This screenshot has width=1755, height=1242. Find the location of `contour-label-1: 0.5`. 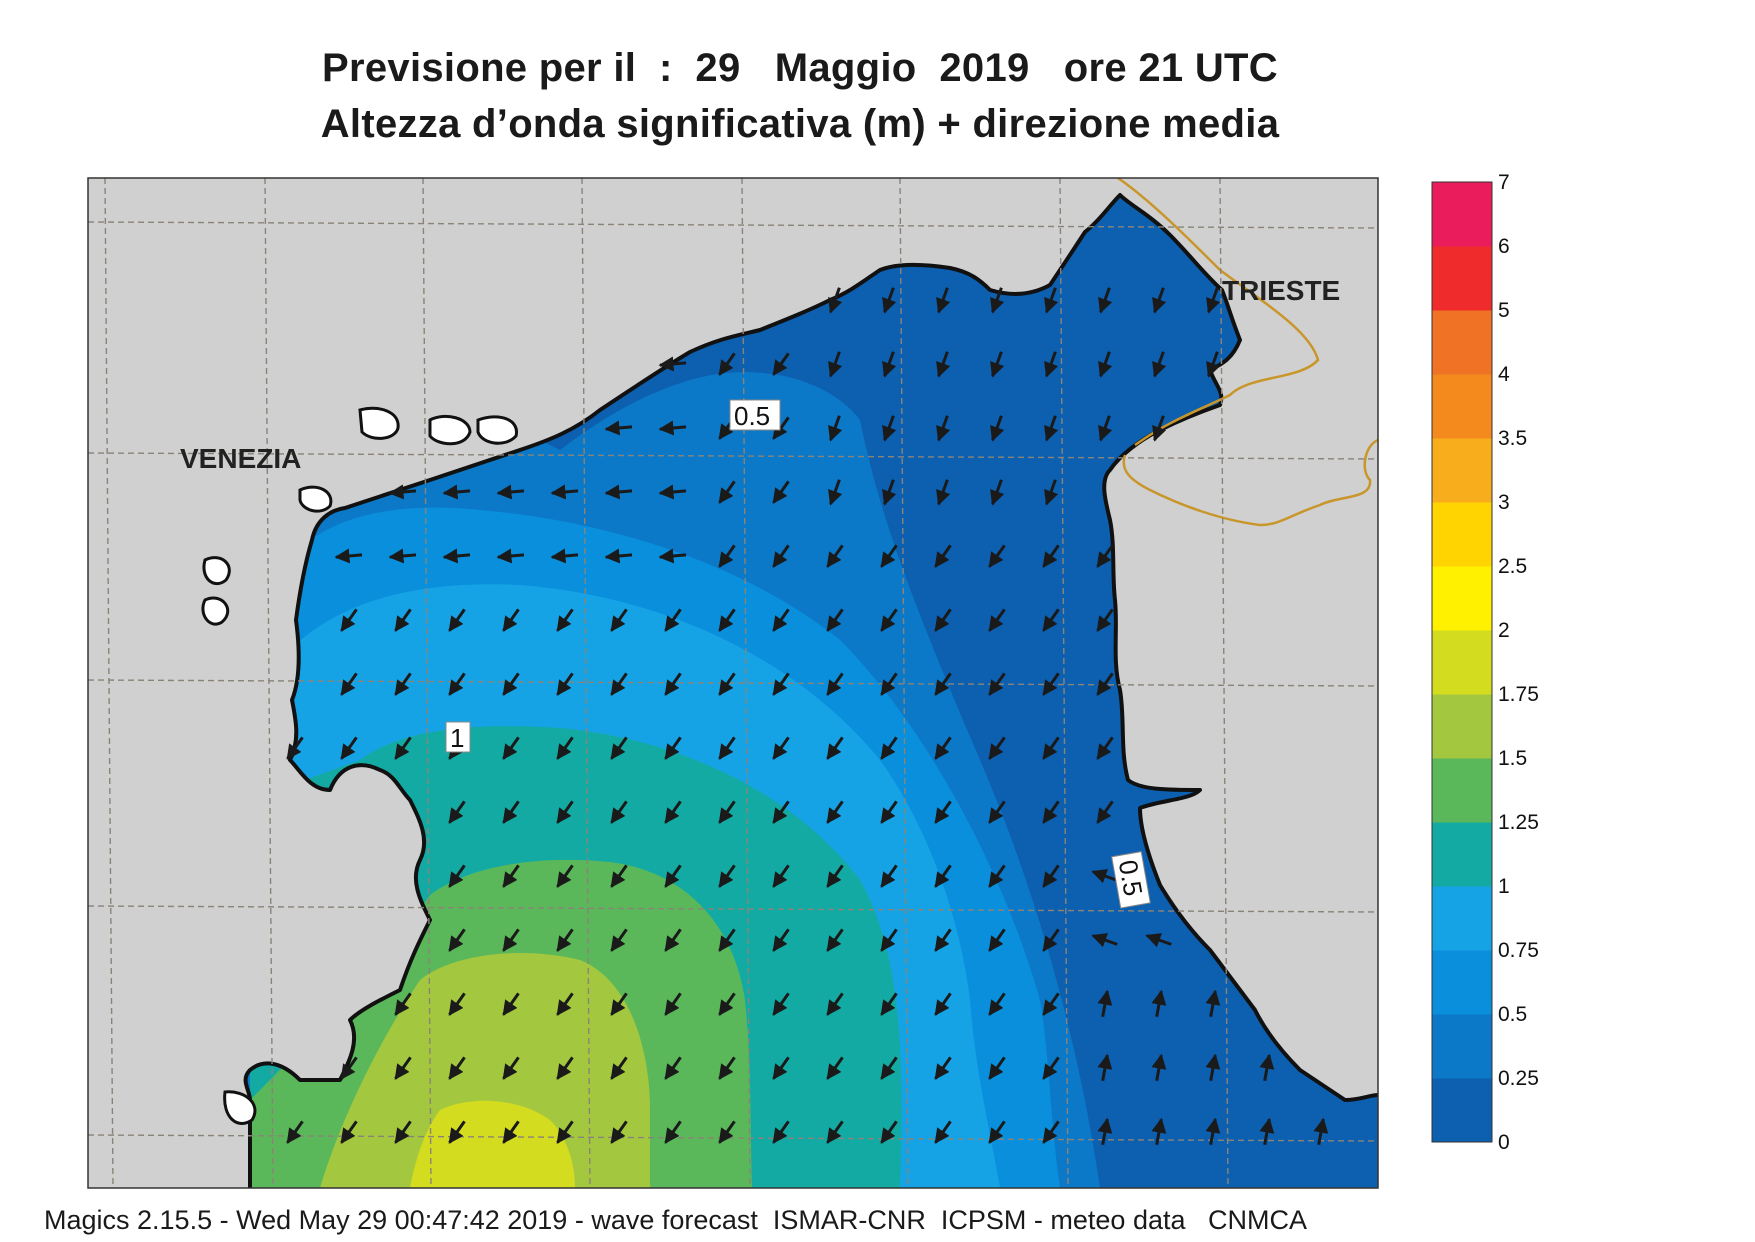

contour-label-1: 0.5 is located at coordinates (755, 415).